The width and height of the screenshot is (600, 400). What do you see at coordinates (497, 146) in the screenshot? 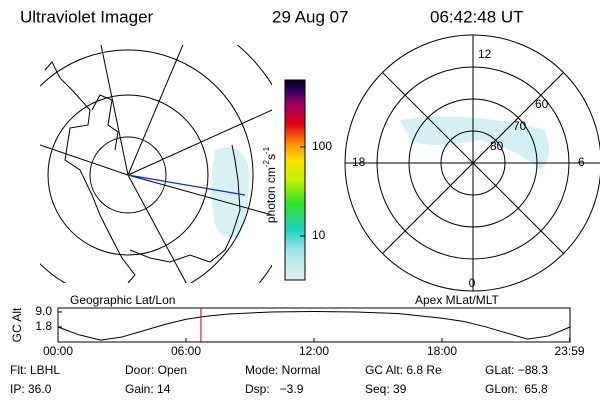
I see `mlat-label: 80` at bounding box center [497, 146].